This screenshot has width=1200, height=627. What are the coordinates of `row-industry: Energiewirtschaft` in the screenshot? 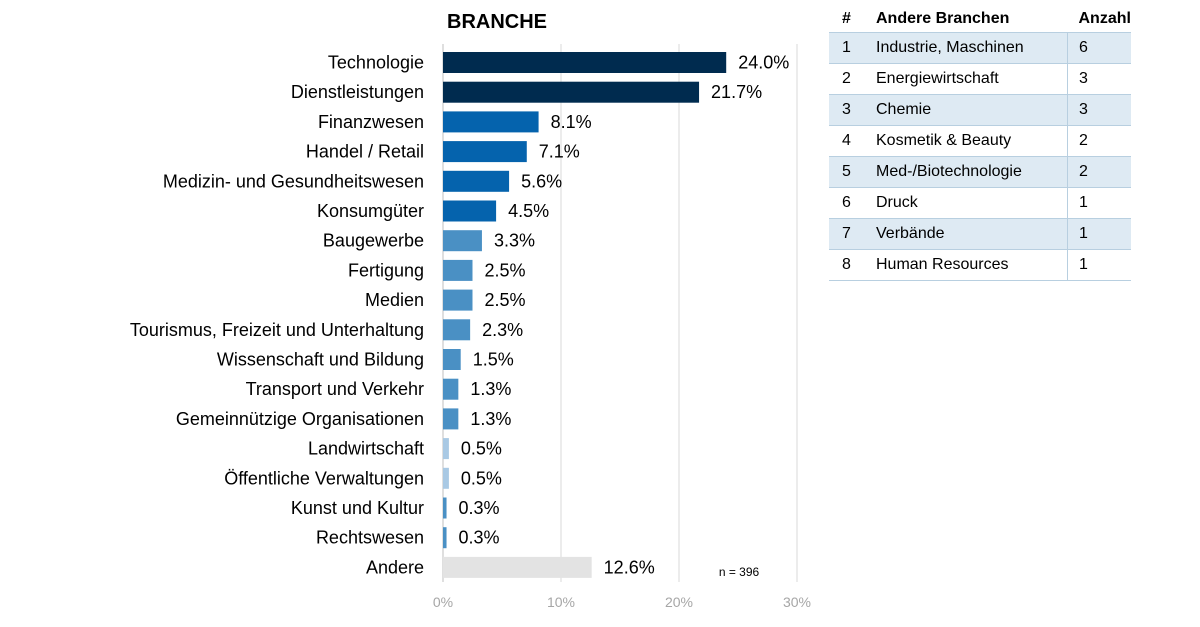 It's located at (966, 79).